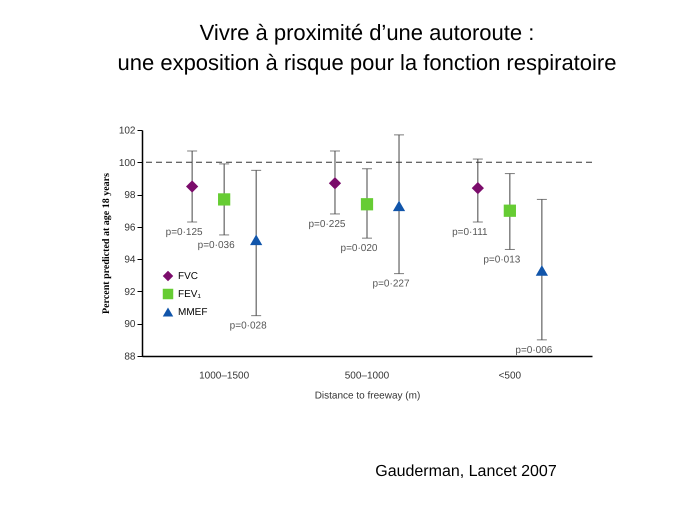 The width and height of the screenshot is (689, 517). What do you see at coordinates (127, 163) in the screenshot?
I see `y-tick-label: 100` at bounding box center [127, 163].